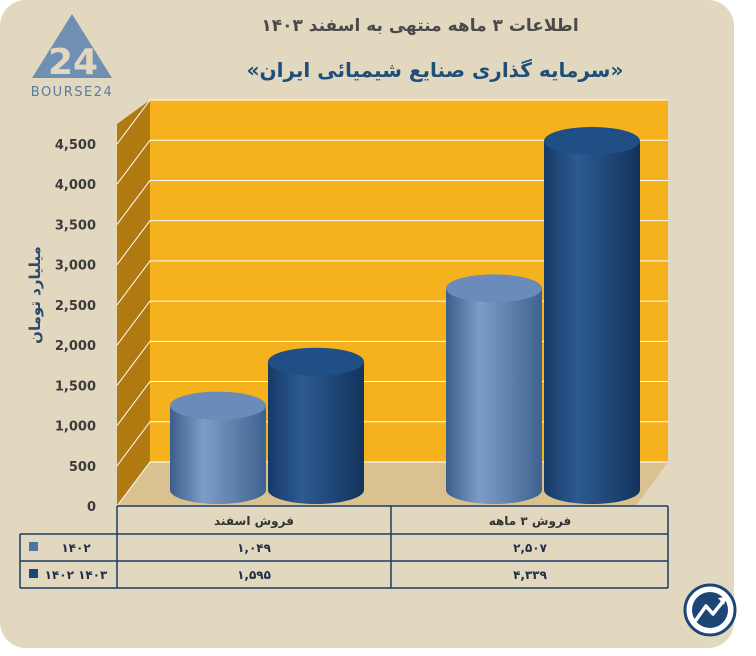 This screenshot has width=756, height=656. I want to click on plot-side-wall, so click(133, 303).